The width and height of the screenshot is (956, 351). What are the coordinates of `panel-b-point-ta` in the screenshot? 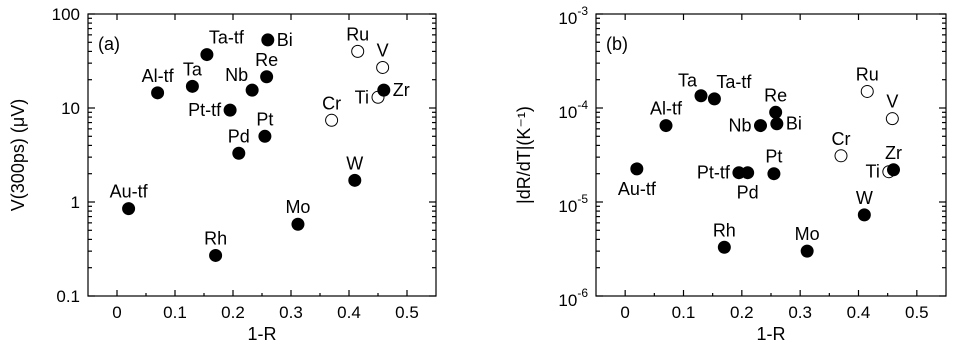 It's located at (701, 96).